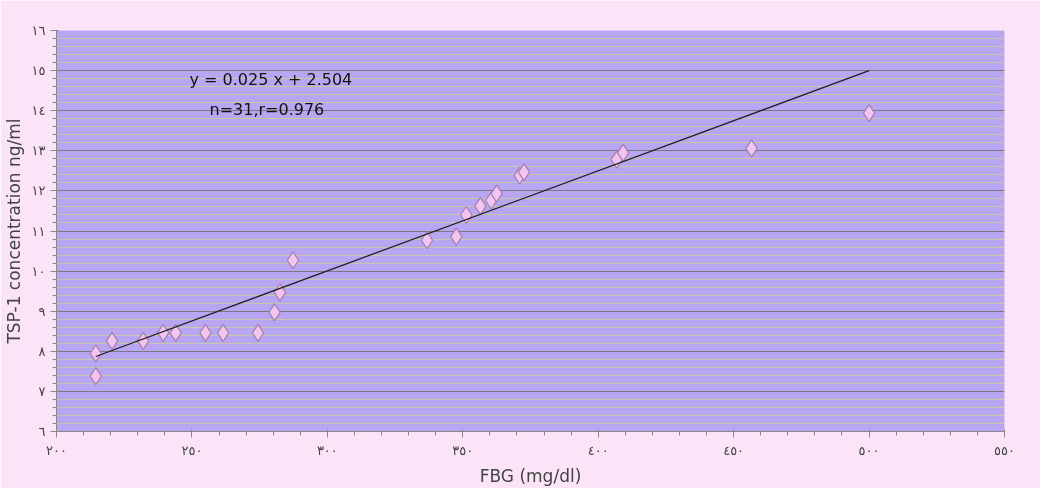 This screenshot has width=1043, height=491. I want to click on x-tick-label: ٣٥٠, so click(463, 450).